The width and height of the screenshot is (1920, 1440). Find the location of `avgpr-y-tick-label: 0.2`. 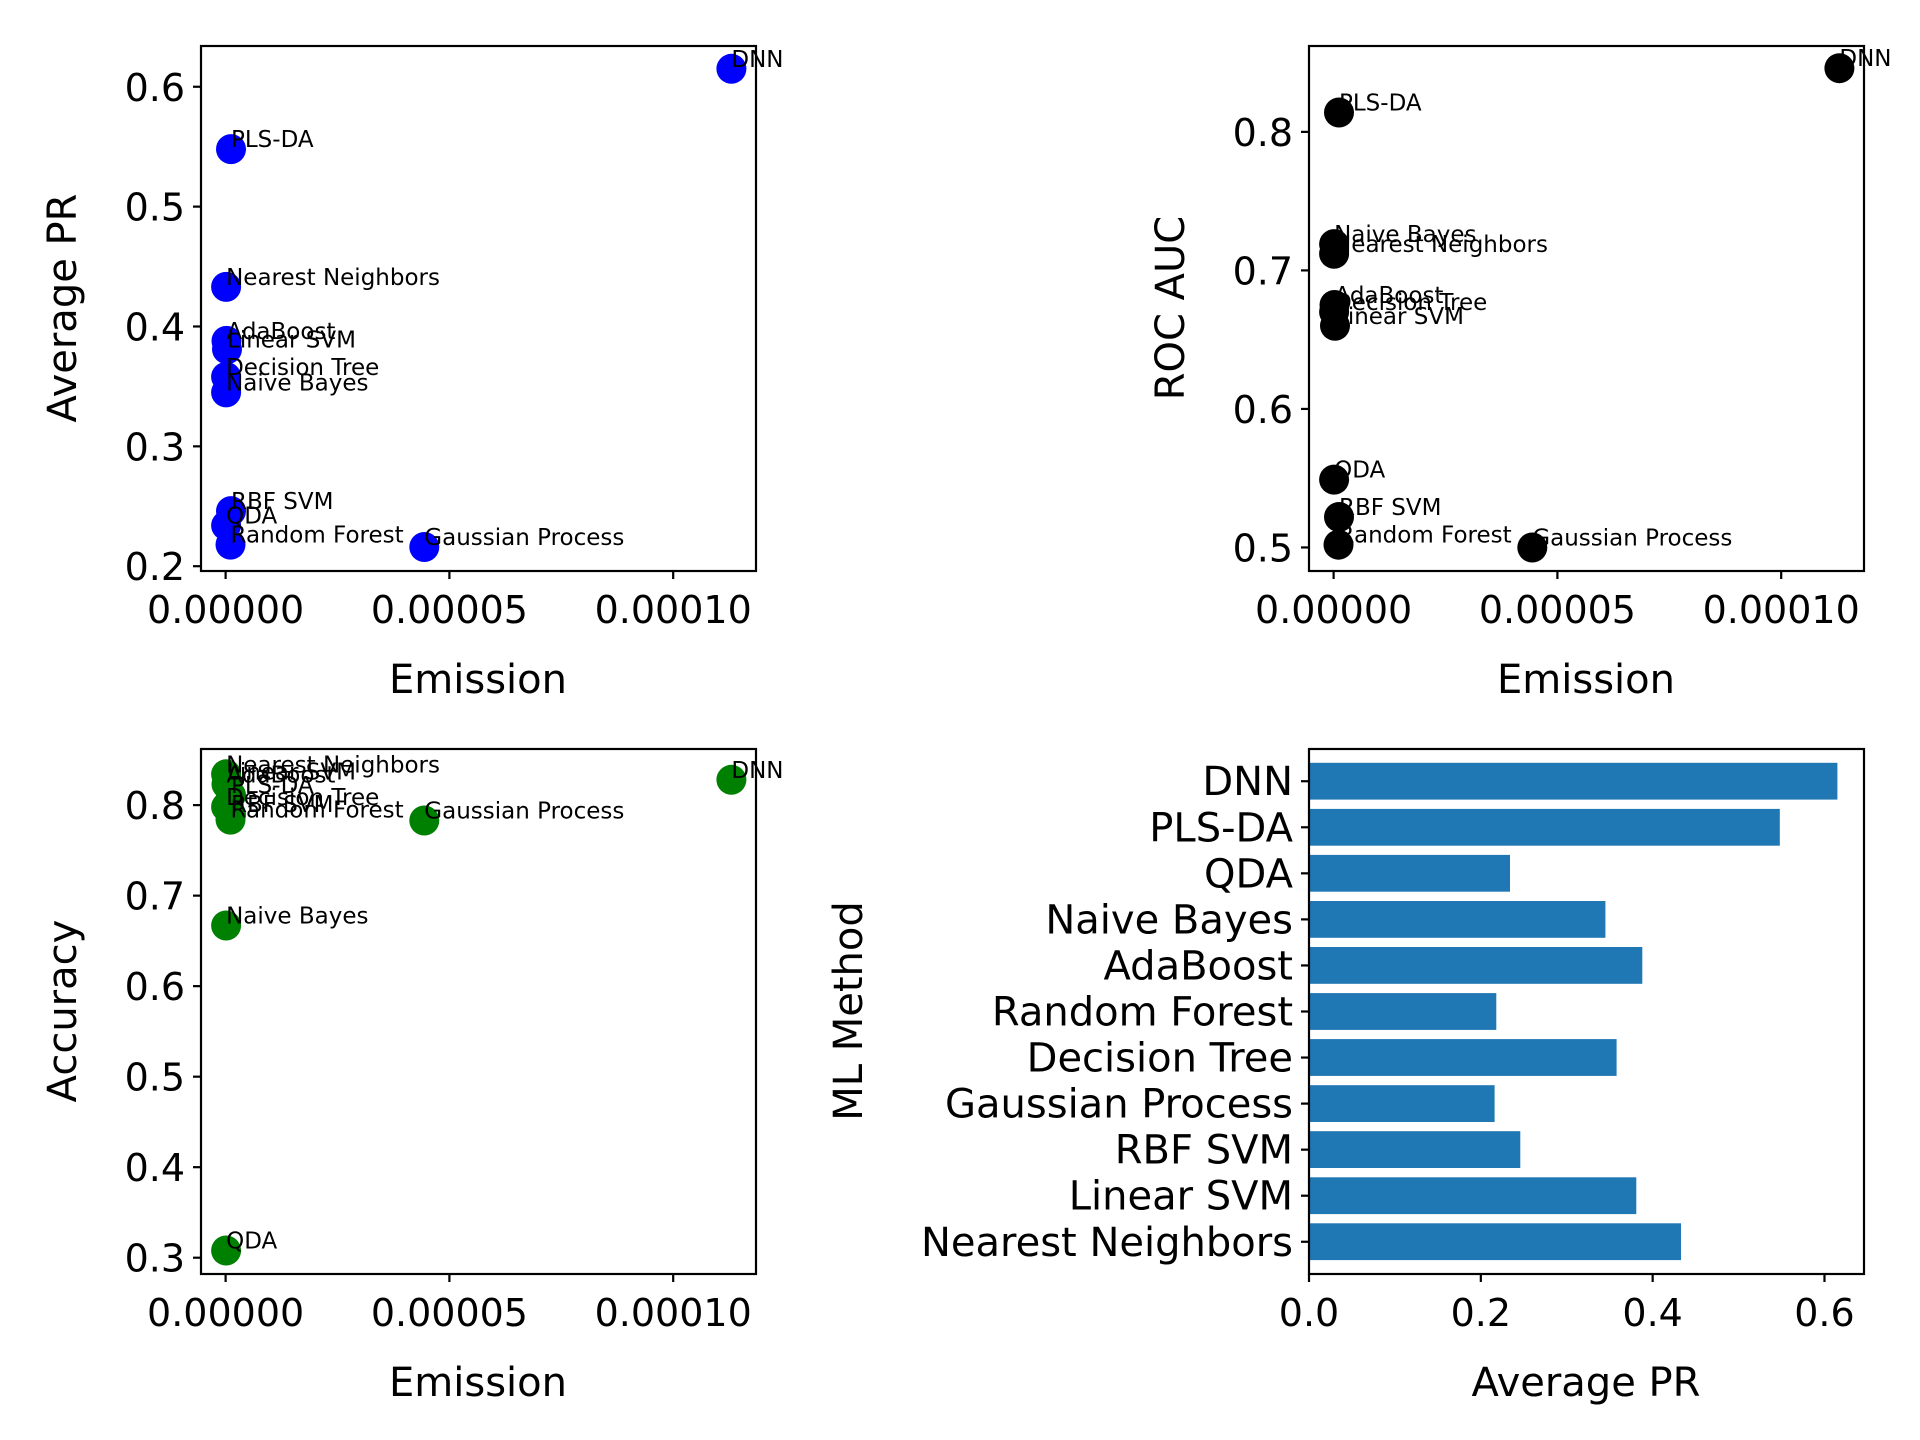

avgpr-y-tick-label: 0.2 is located at coordinates (155, 567).